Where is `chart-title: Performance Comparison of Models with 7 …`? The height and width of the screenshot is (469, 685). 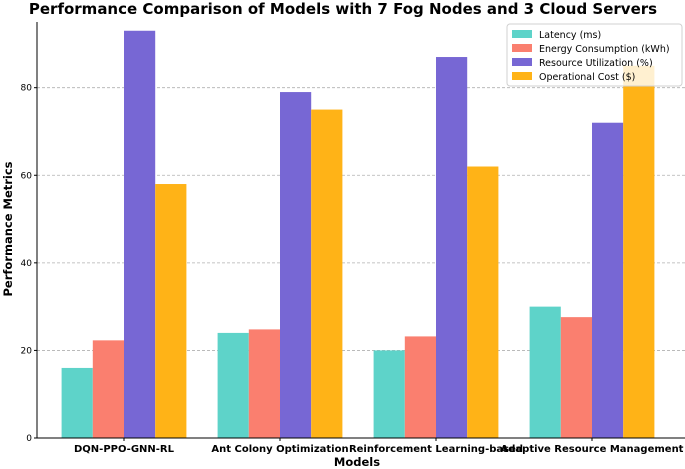
chart-title: Performance Comparison of Models with 7 … is located at coordinates (343, 9).